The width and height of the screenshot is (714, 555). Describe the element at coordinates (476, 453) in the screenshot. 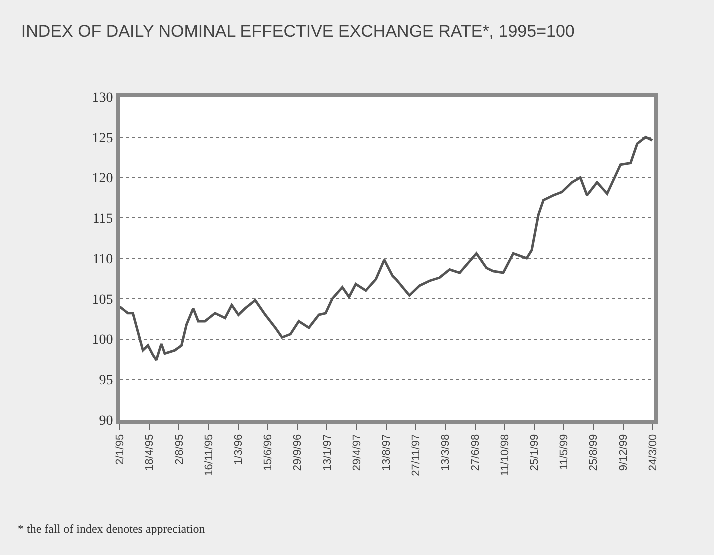

I see `x-tick-label: 27/6/98` at that location.